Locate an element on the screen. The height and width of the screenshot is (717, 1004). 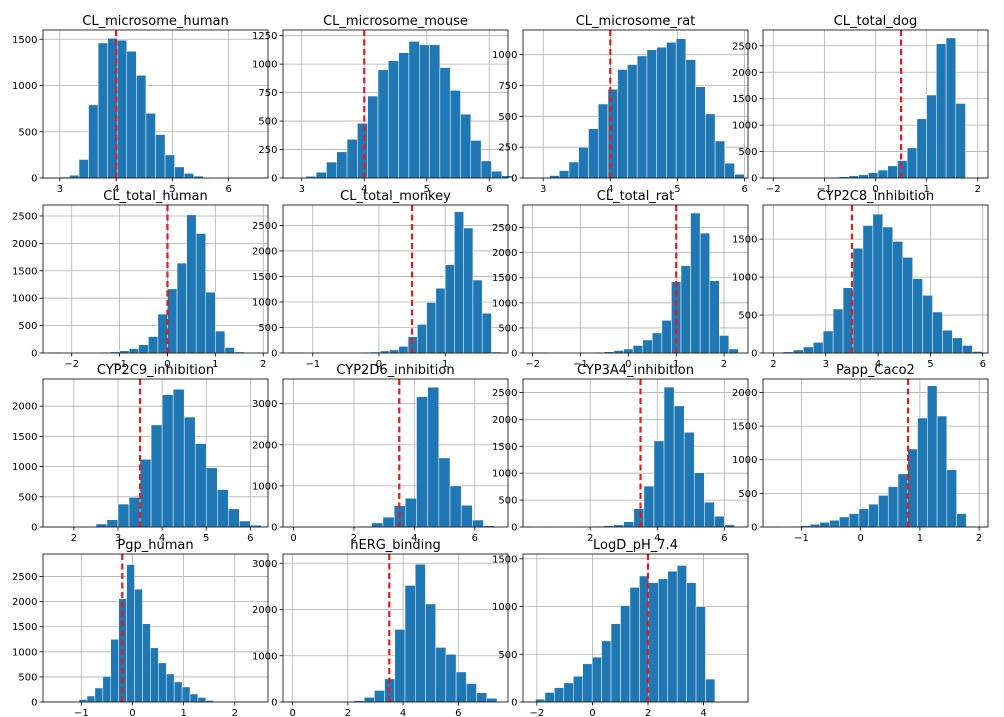
histogram-panel: CYP2D6_inhibition 0 2 4 6 0 1000 2000 3000 is located at coordinates (380, 453).